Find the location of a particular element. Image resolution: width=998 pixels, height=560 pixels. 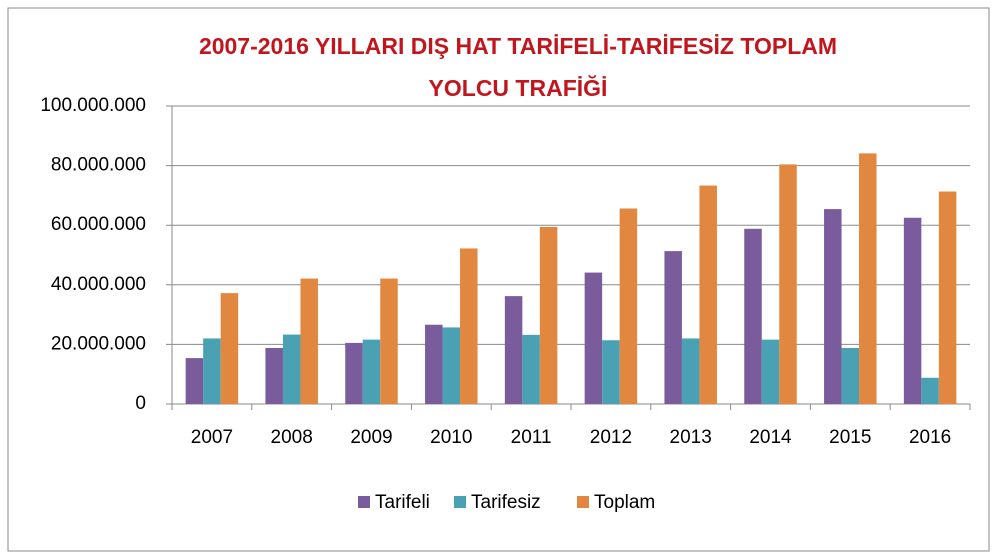

x-tick-label: 2011 is located at coordinates (531, 437).